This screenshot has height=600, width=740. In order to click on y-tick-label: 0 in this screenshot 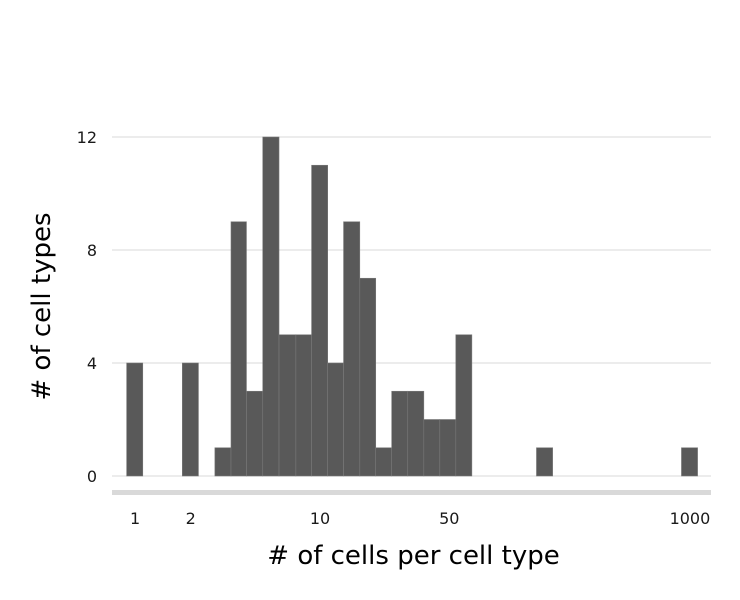, I will do `click(92, 476)`.